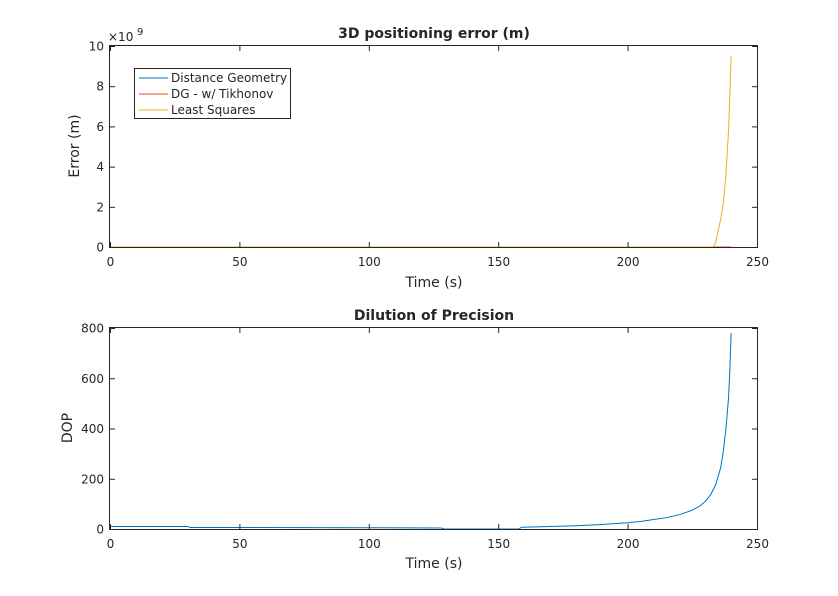 This screenshot has width=838, height=596. What do you see at coordinates (92, 479) in the screenshot?
I see `dop-y-tick-label: 200` at bounding box center [92, 479].